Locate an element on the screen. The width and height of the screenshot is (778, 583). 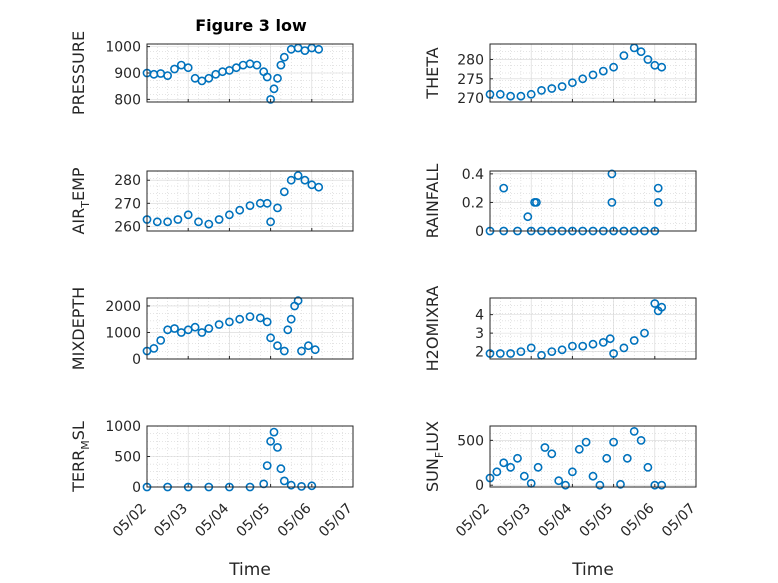
subplot-h2omixra: 2 3 4 H2OMIXRA is located at coordinates (560, 329).